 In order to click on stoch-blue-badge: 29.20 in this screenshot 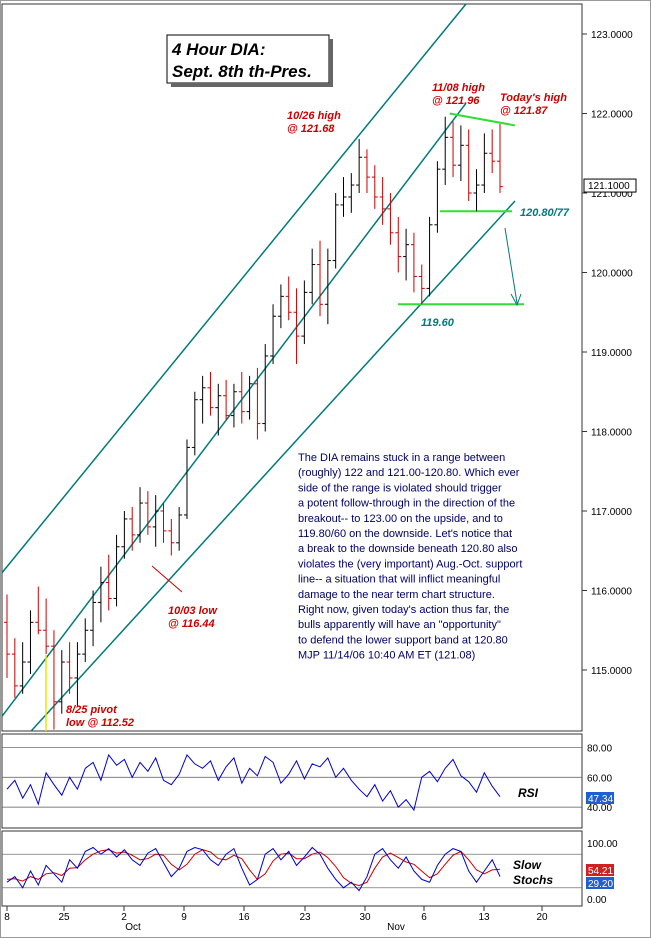, I will do `click(600, 883)`.